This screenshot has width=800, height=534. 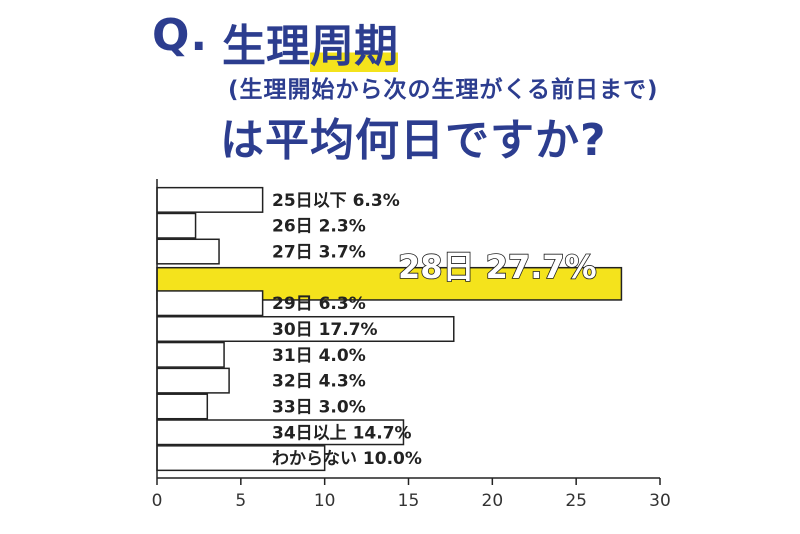 What do you see at coordinates (409, 501) in the screenshot?
I see `x-tick-label-3: 15` at bounding box center [409, 501].